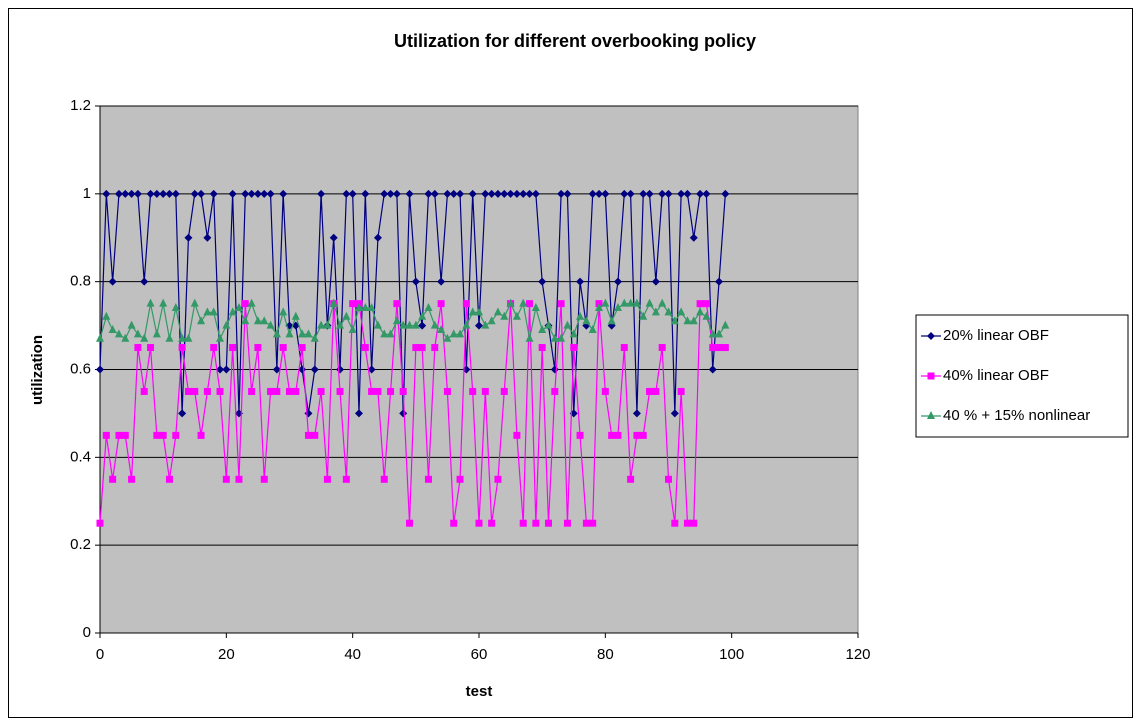 Image resolution: width=1141 pixels, height=727 pixels. What do you see at coordinates (80, 368) in the screenshot?
I see `y-tick-label: 0.6` at bounding box center [80, 368].